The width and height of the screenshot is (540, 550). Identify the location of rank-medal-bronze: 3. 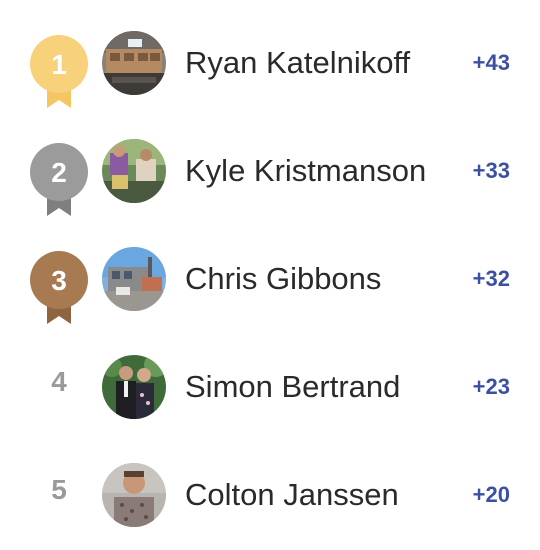
(59, 281).